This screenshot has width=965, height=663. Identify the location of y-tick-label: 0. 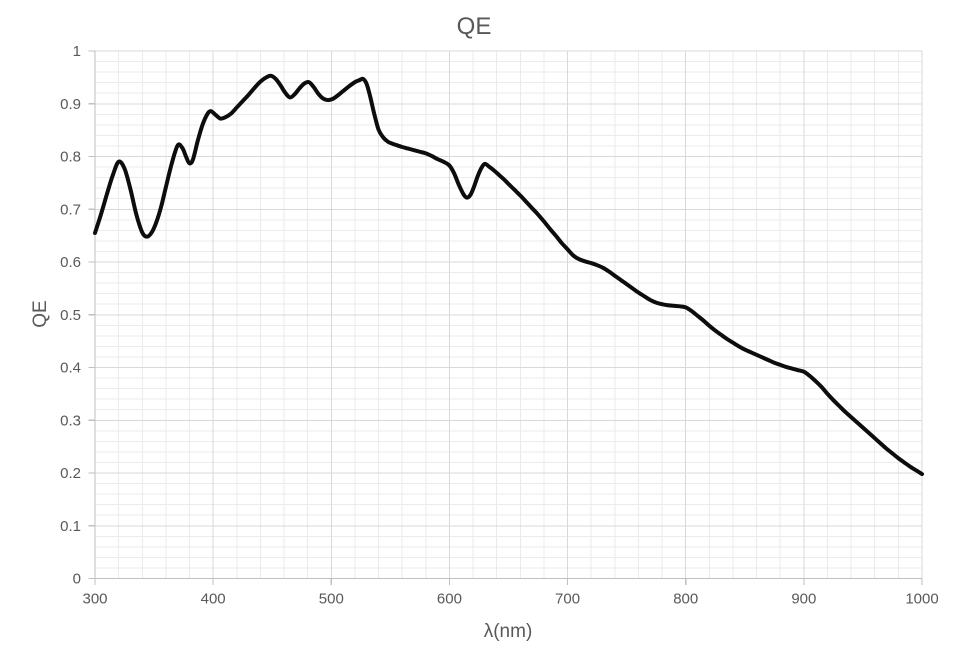
(77, 579).